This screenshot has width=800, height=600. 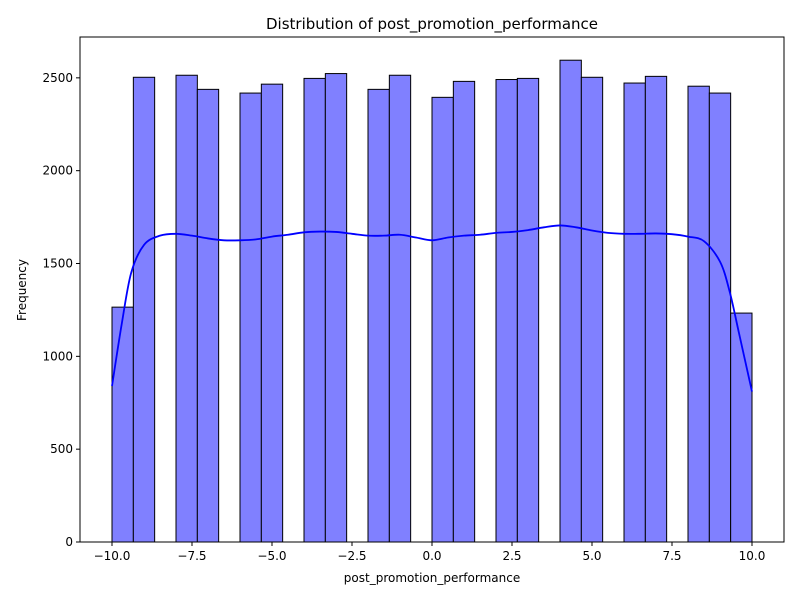 What do you see at coordinates (69, 542) in the screenshot?
I see `y-tick-label: 0` at bounding box center [69, 542].